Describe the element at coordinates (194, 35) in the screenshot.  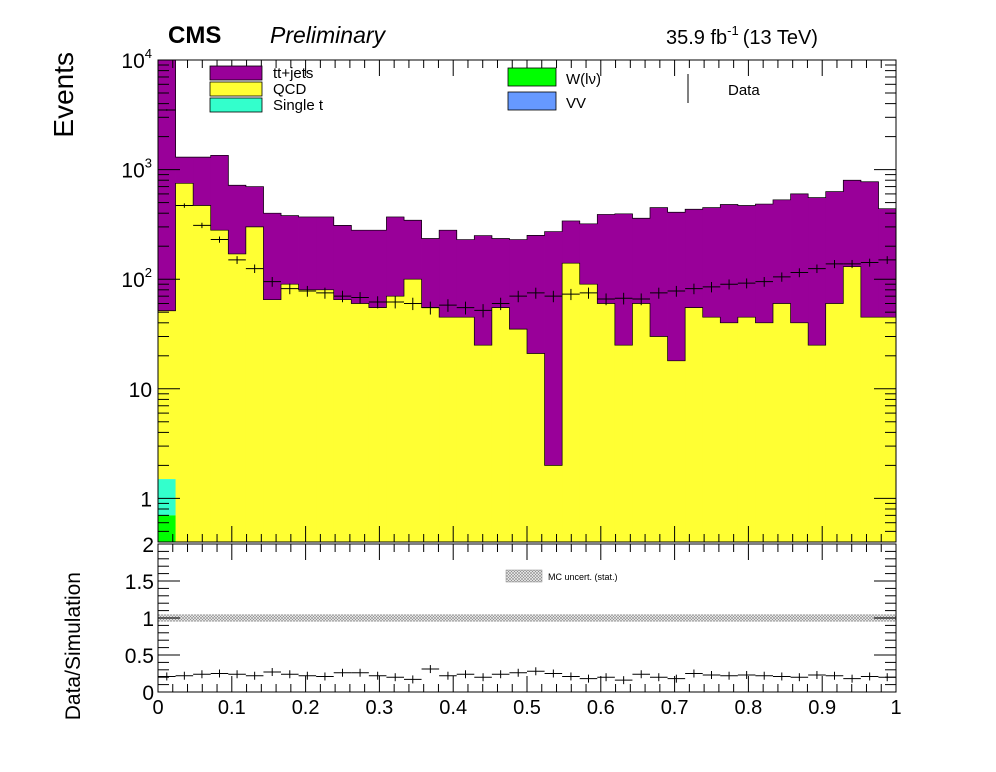
I see `experiment-label: CMS` at that location.